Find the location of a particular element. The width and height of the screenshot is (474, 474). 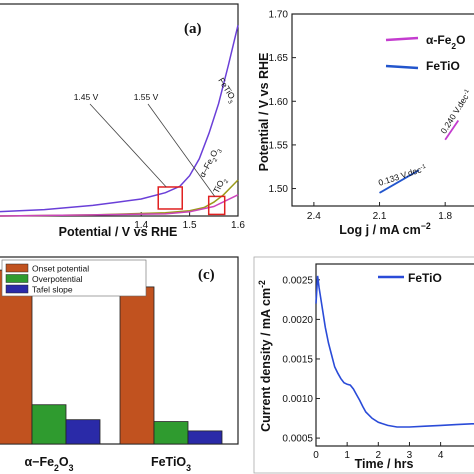

panel-c-category-label-part: FeTiO is located at coordinates (168, 462).